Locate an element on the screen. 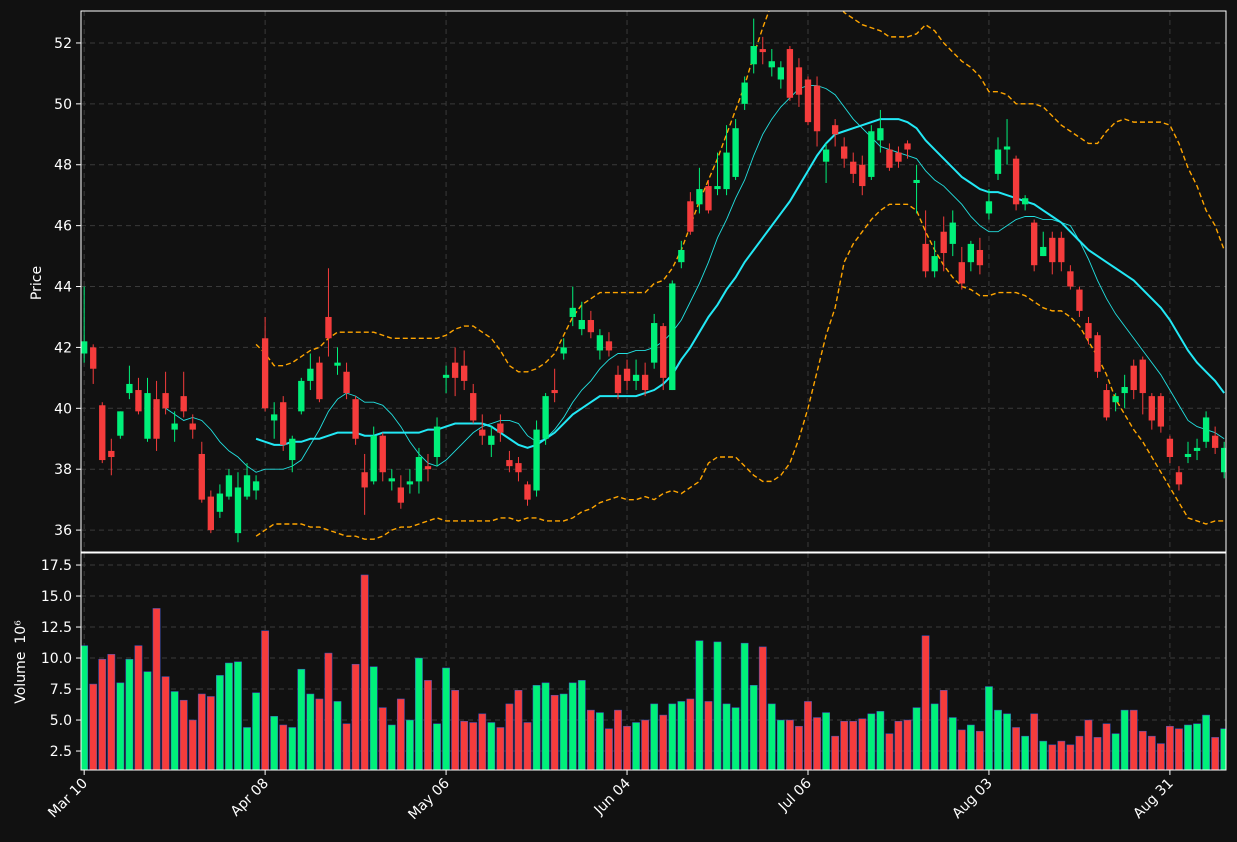 This screenshot has width=1237, height=842. y-tick-label: 52 is located at coordinates (63, 44).